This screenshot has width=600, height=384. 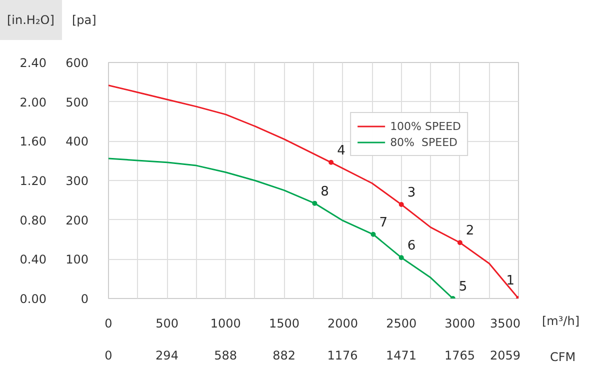 I want to click on x-tick-label: 3500, so click(x=505, y=323).